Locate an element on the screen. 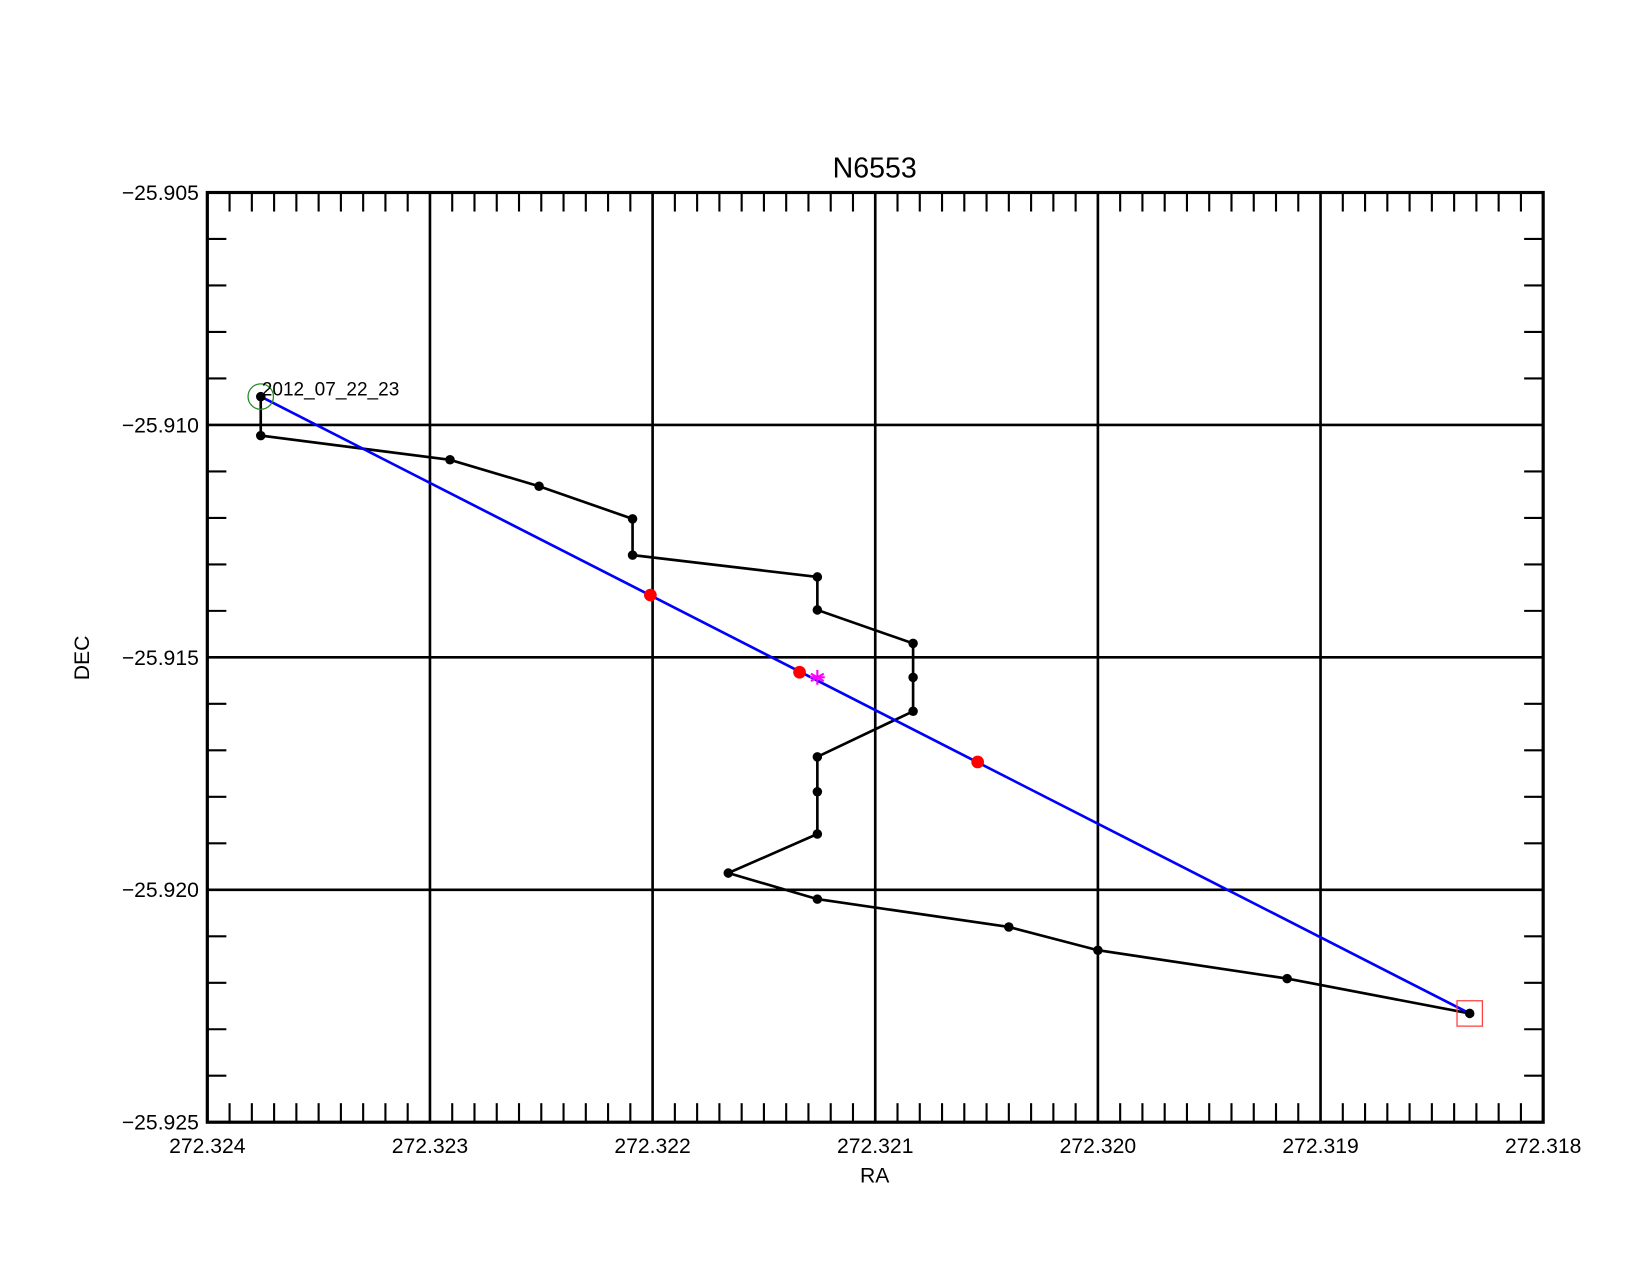 Image resolution: width=1650 pixels, height=1275 pixels. x-tick-label: 272.322 is located at coordinates (652, 1146).